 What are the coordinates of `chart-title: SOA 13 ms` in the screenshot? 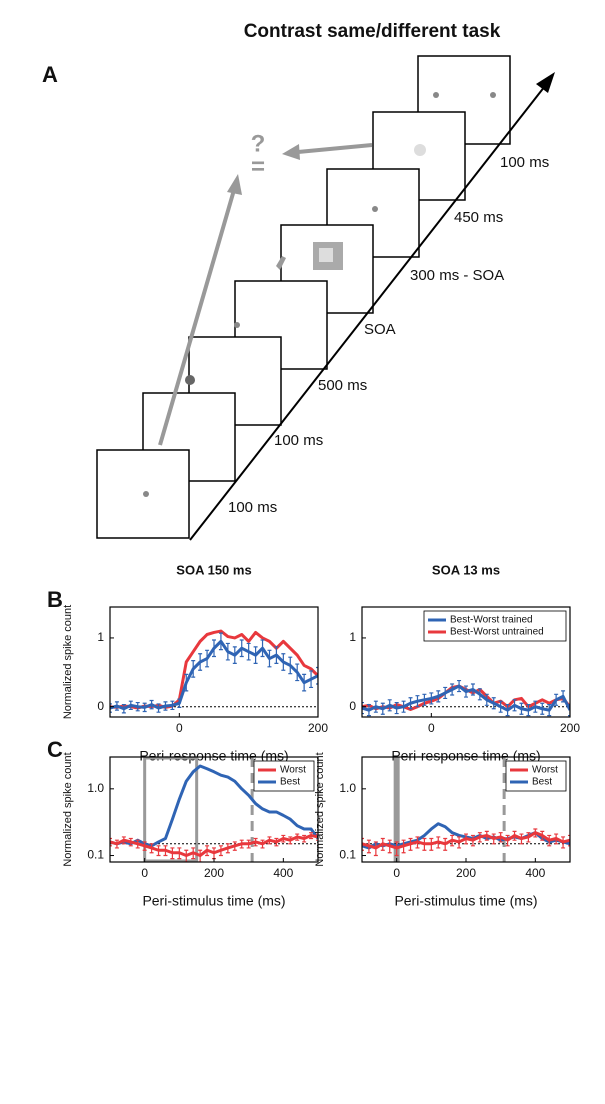 It's located at (466, 569).